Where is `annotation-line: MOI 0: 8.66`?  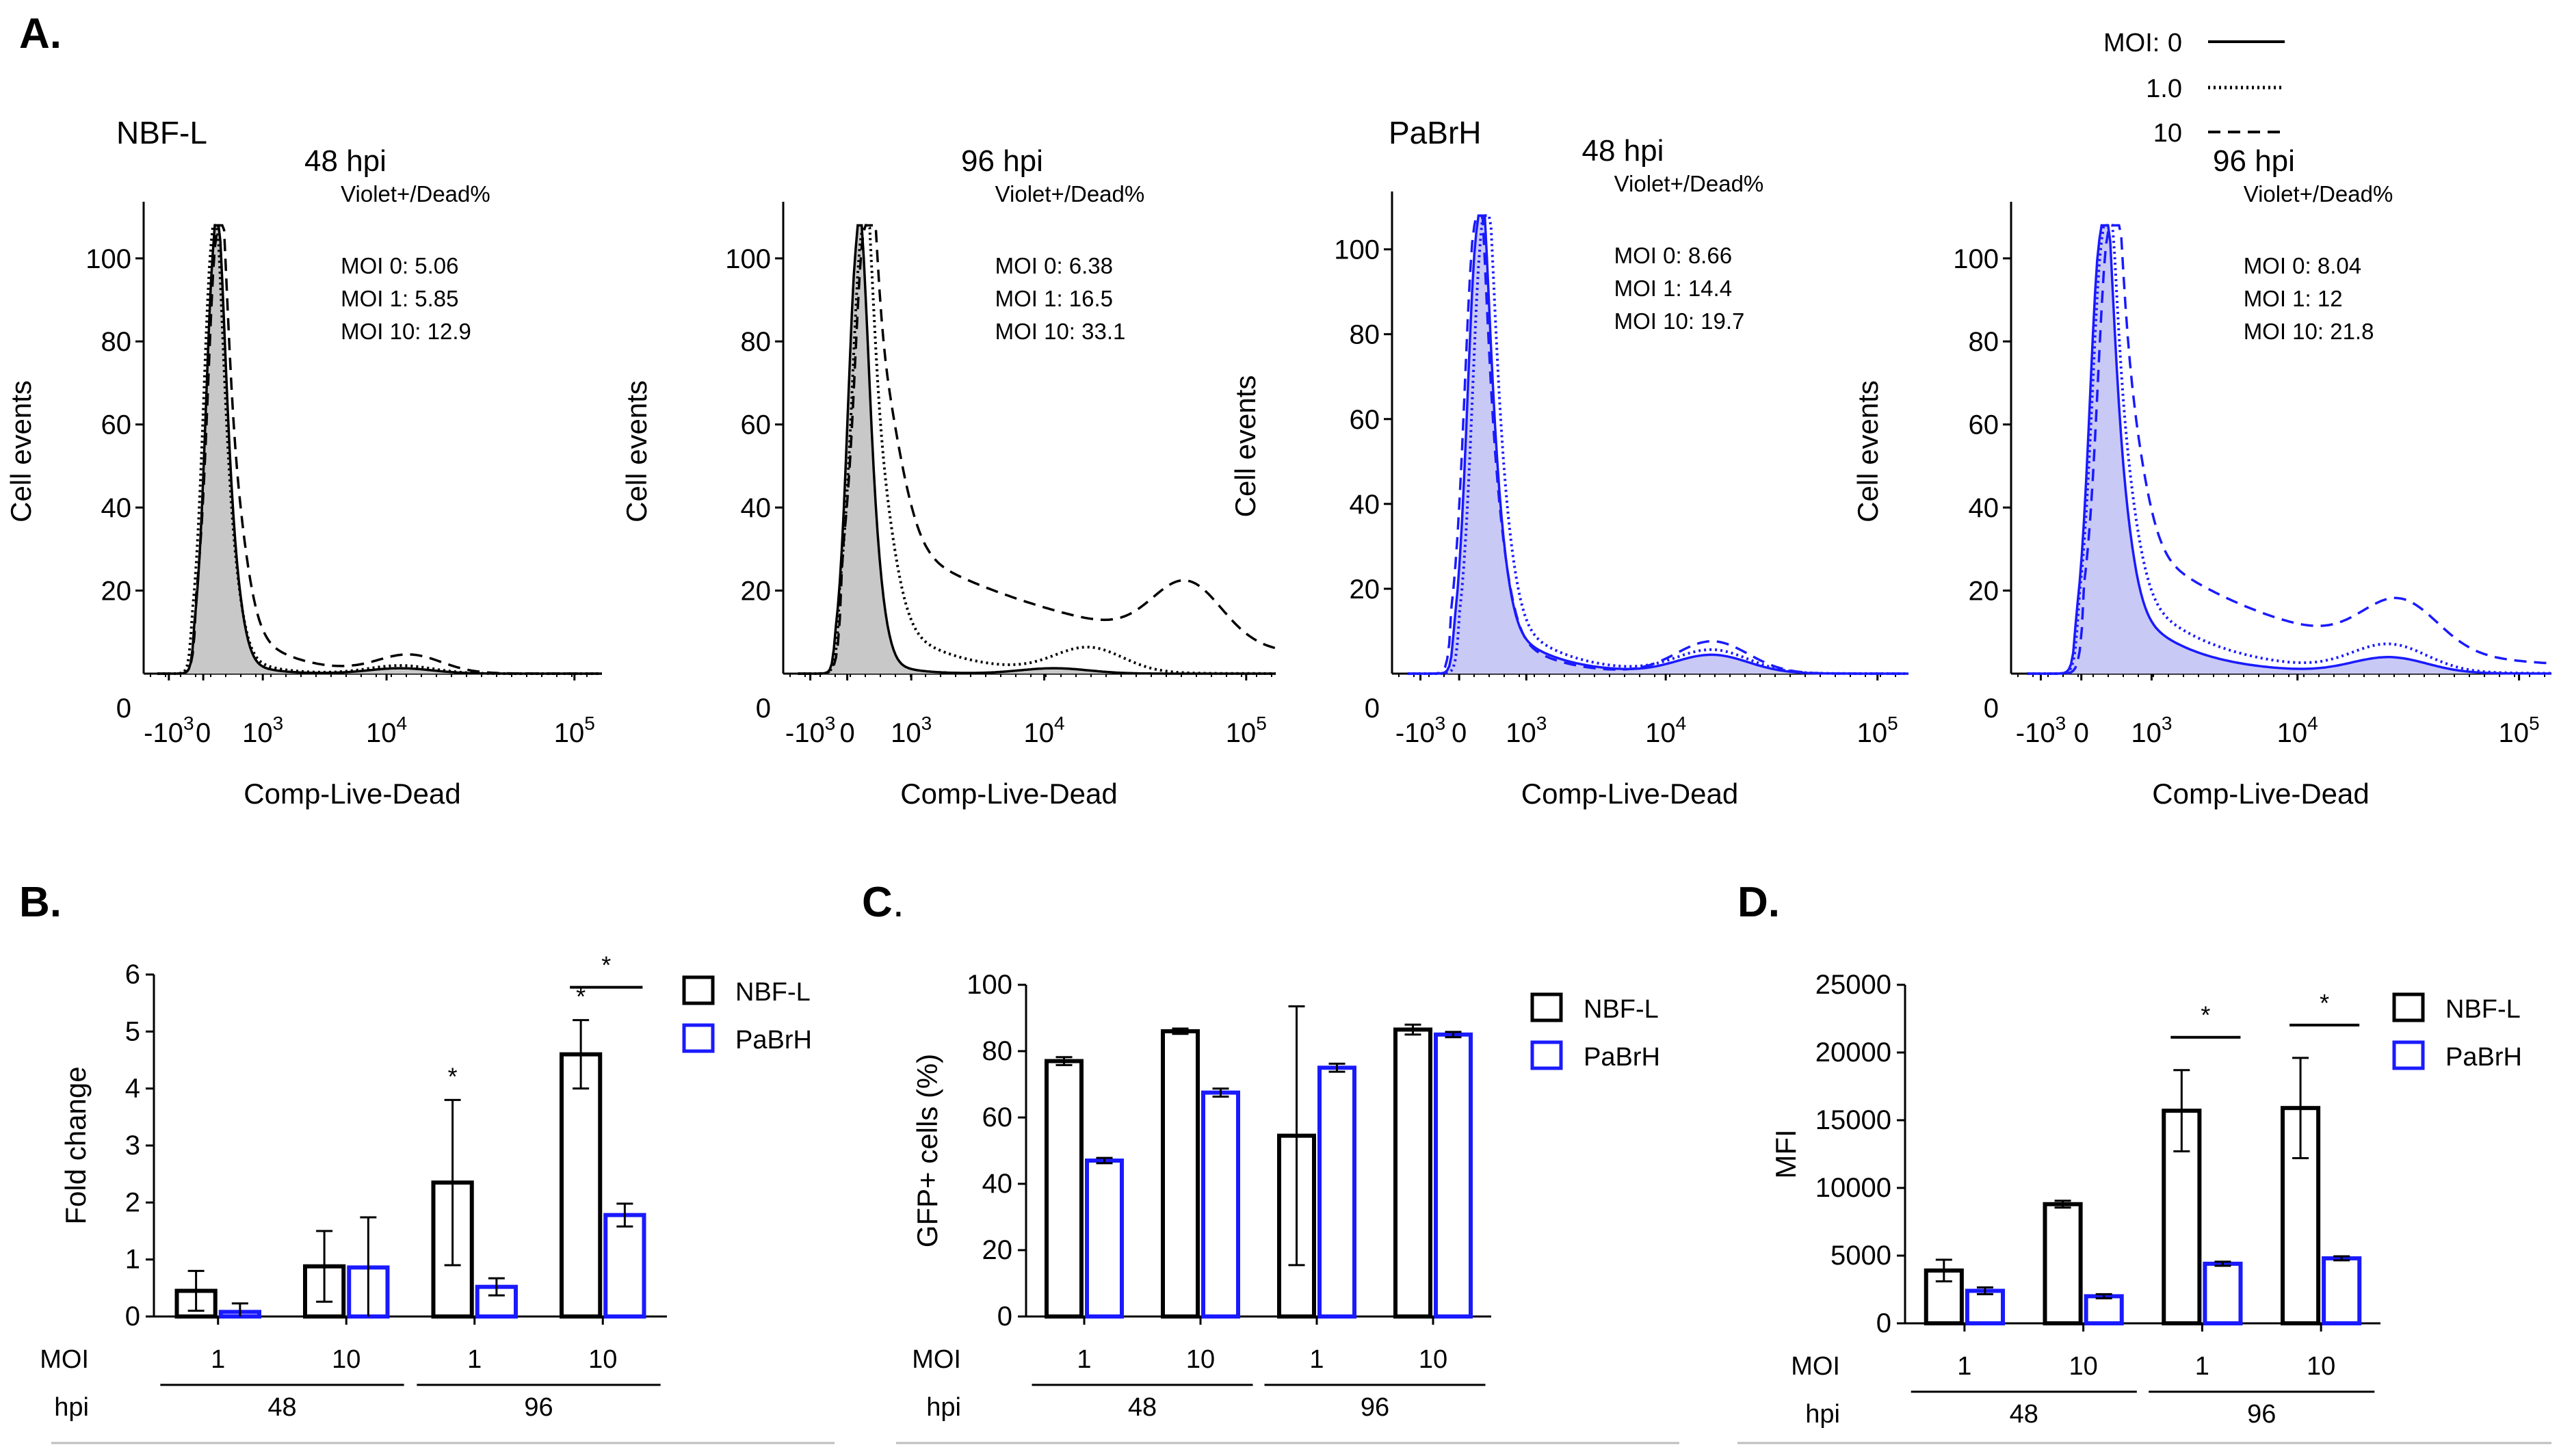
annotation-line: MOI 0: 8.66 is located at coordinates (1673, 255).